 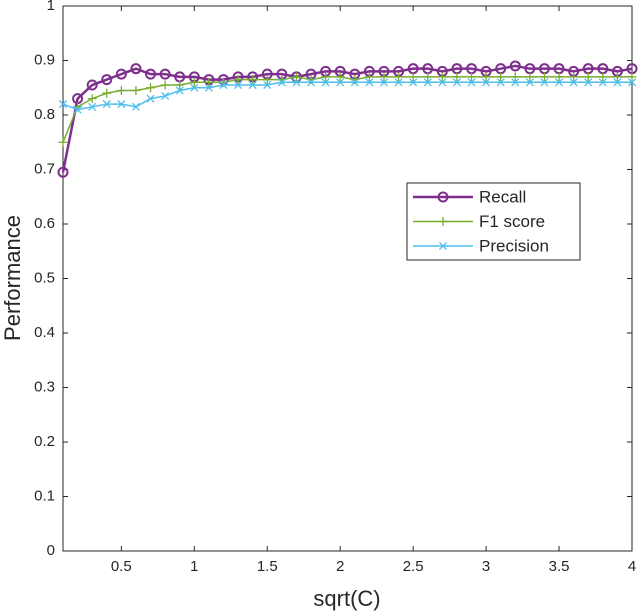 I want to click on y-axis-label: Performance, so click(x=12, y=278).